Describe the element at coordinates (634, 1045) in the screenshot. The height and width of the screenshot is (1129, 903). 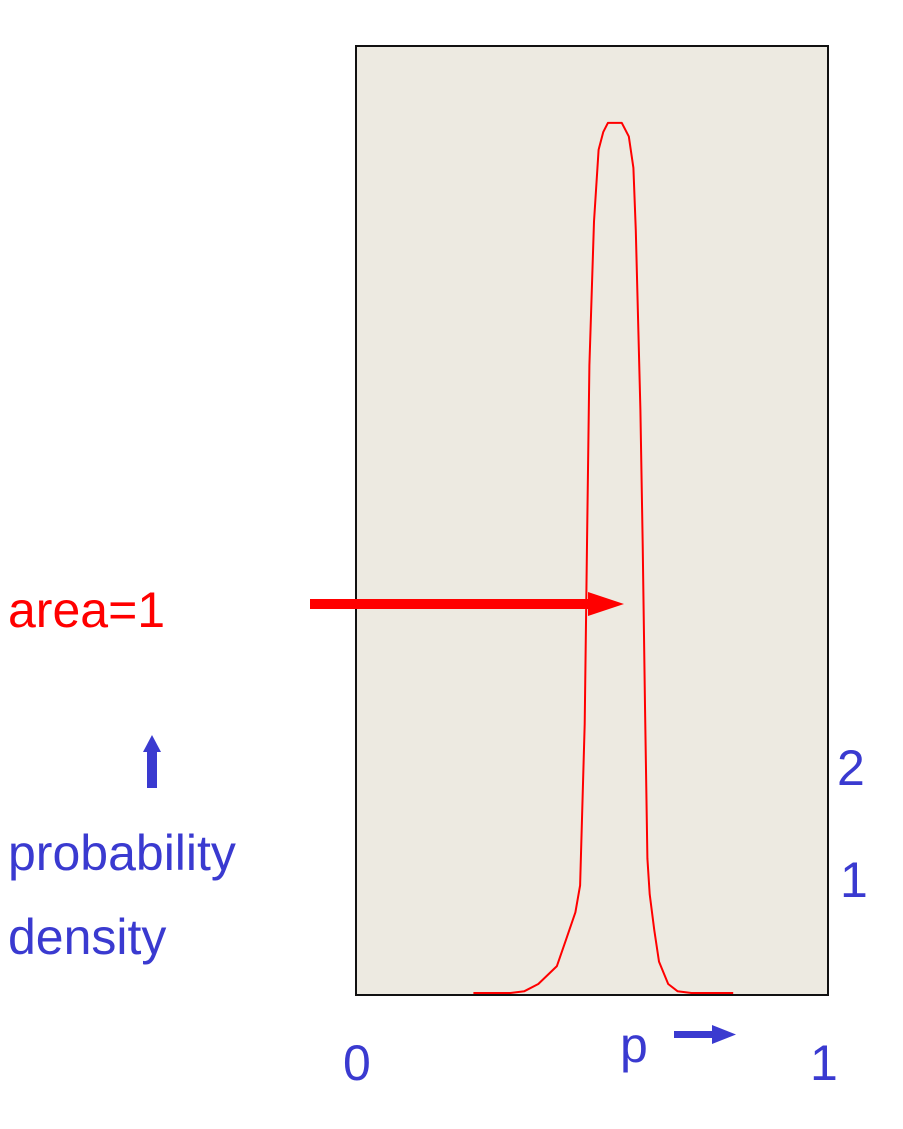
I see `x-axis-label: p` at that location.